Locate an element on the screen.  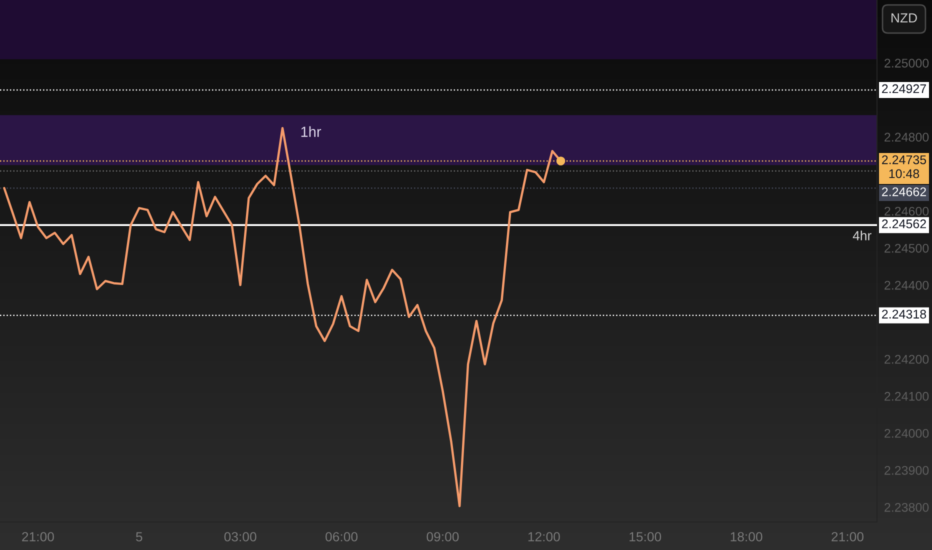
x-tick-label: 09:00 is located at coordinates (442, 537).